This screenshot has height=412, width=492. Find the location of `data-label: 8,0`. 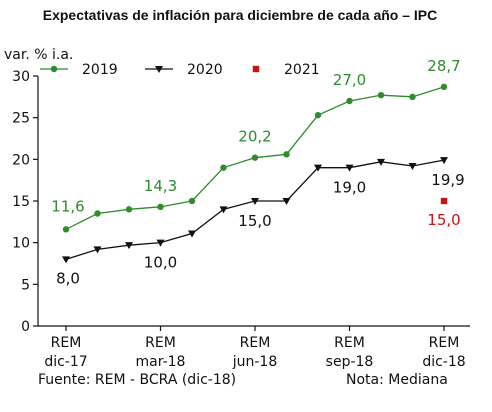

data-label: 8,0 is located at coordinates (68, 278).